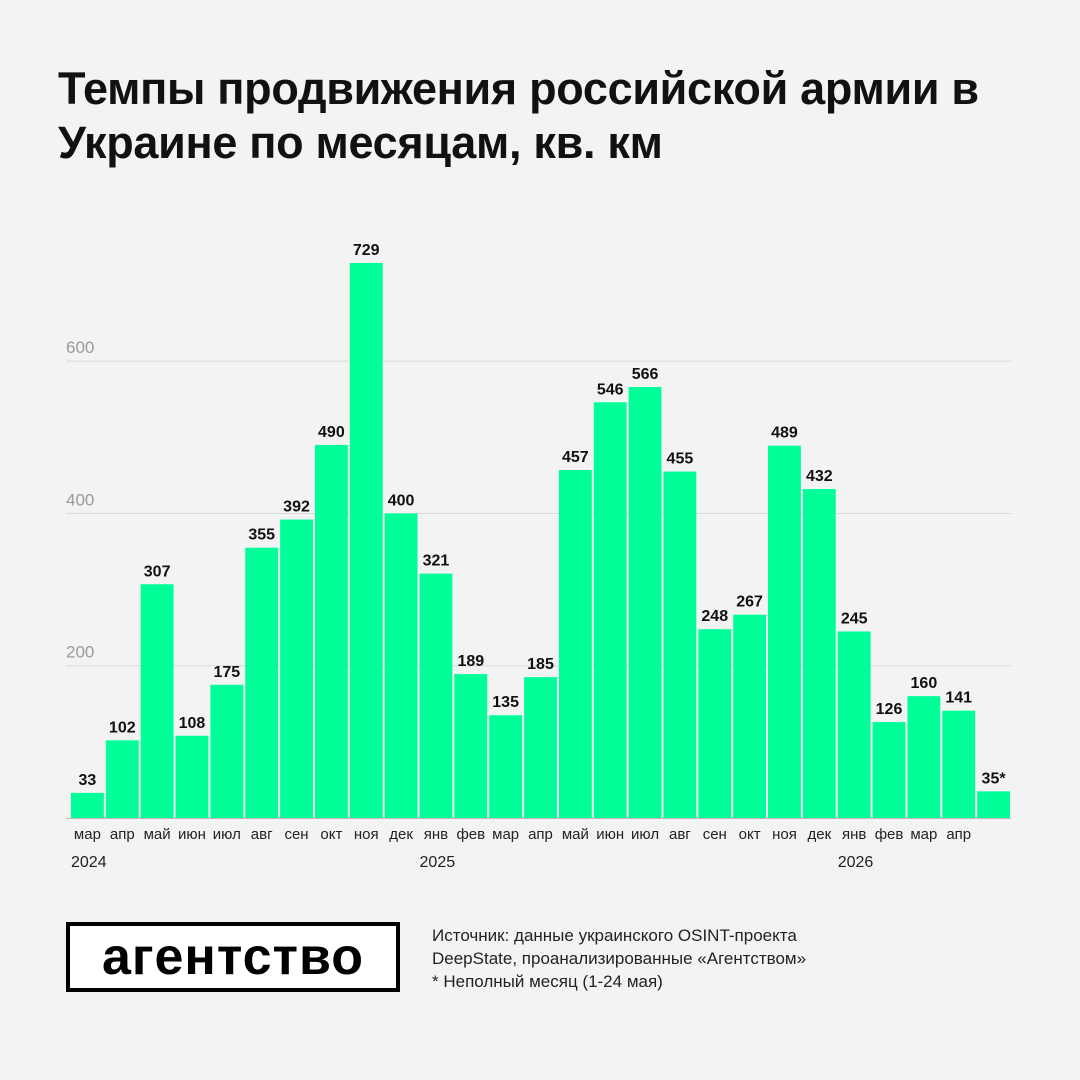 The height and width of the screenshot is (1080, 1080). Describe the element at coordinates (856, 862) in the screenshot. I see `x-year-label: 2026` at that location.